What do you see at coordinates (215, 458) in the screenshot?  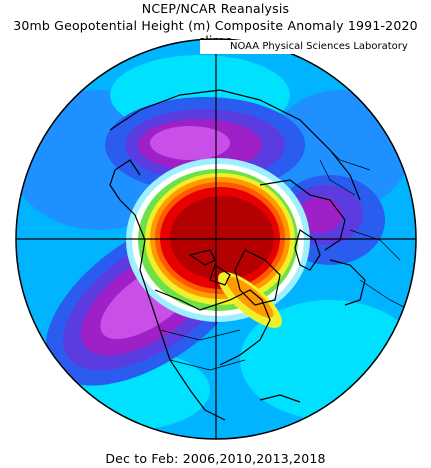 I see `date-range-footer: Dec to Feb: 2006,2010,2013,2018` at bounding box center [215, 458].